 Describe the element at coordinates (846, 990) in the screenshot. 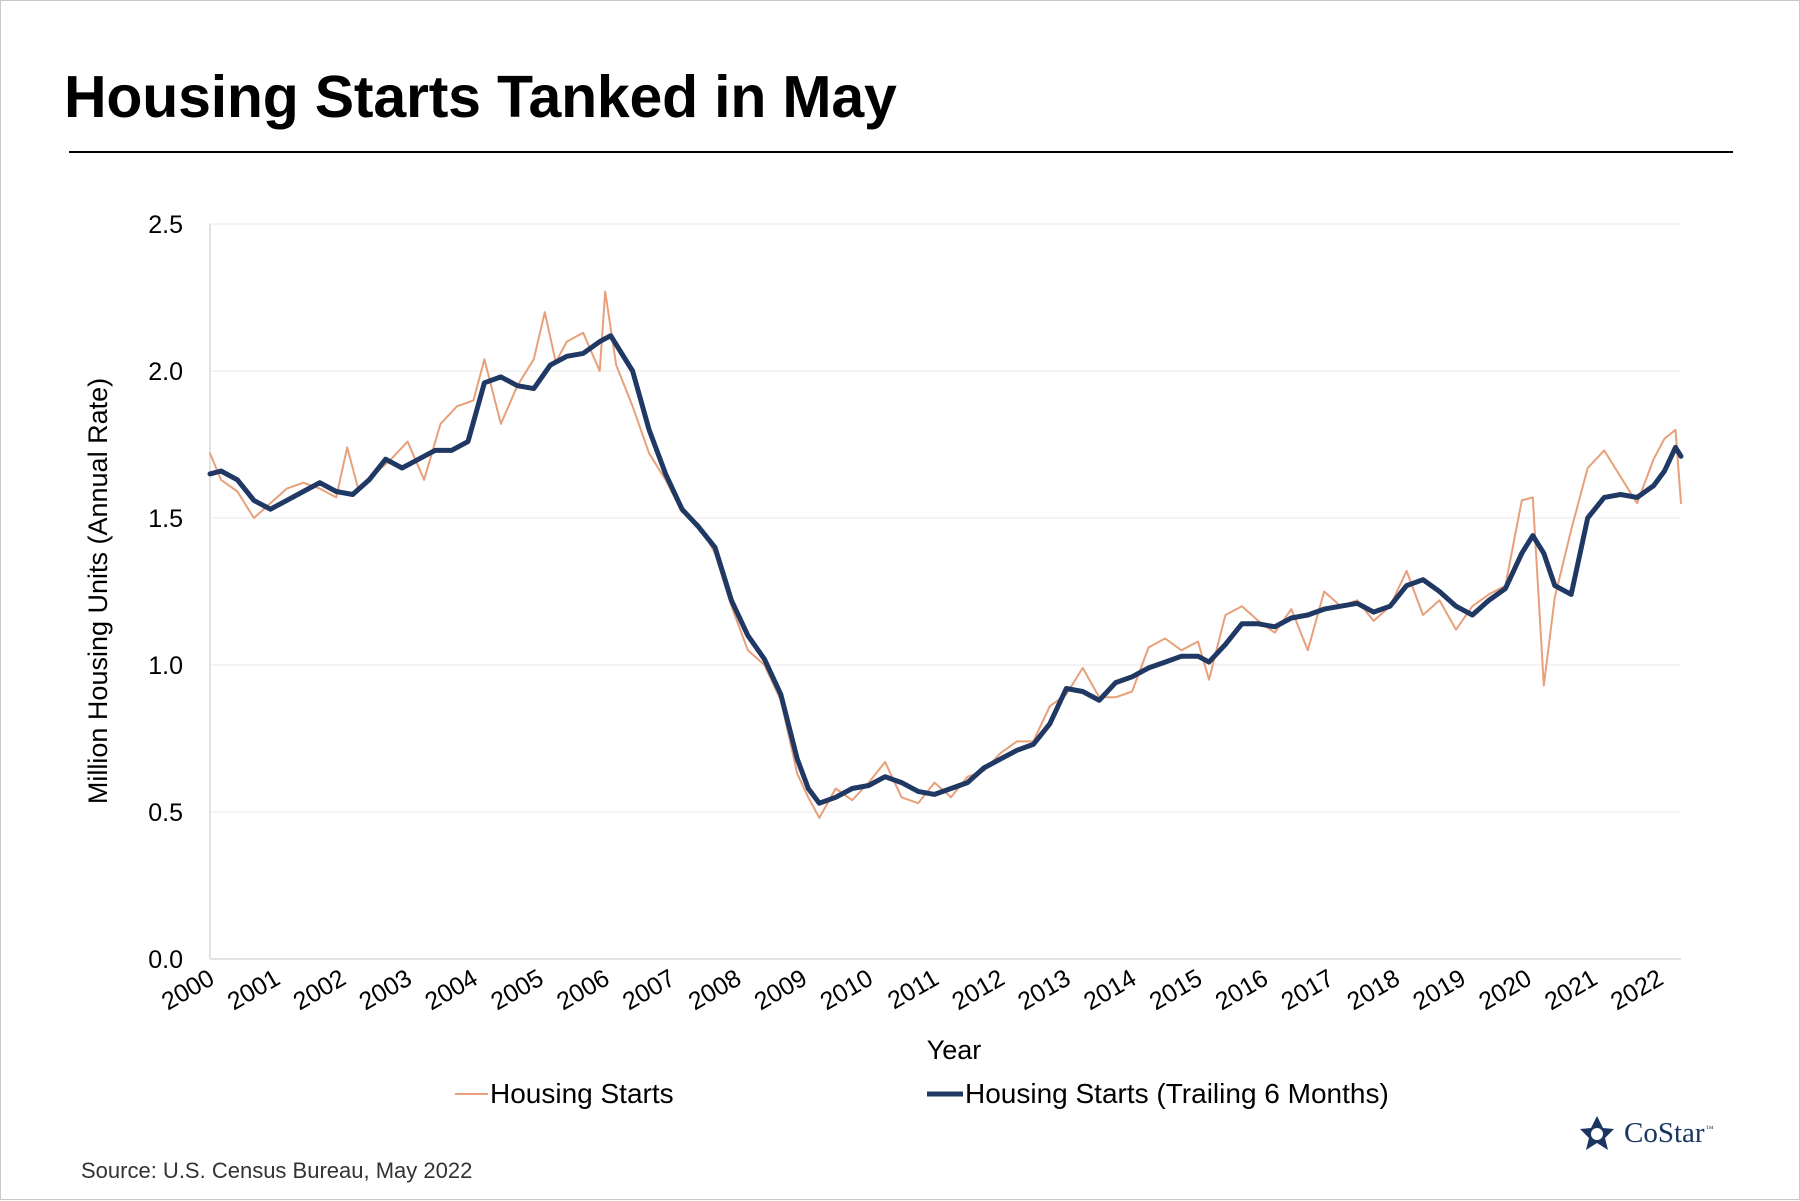

I see `x-tick-label: 2010` at that location.